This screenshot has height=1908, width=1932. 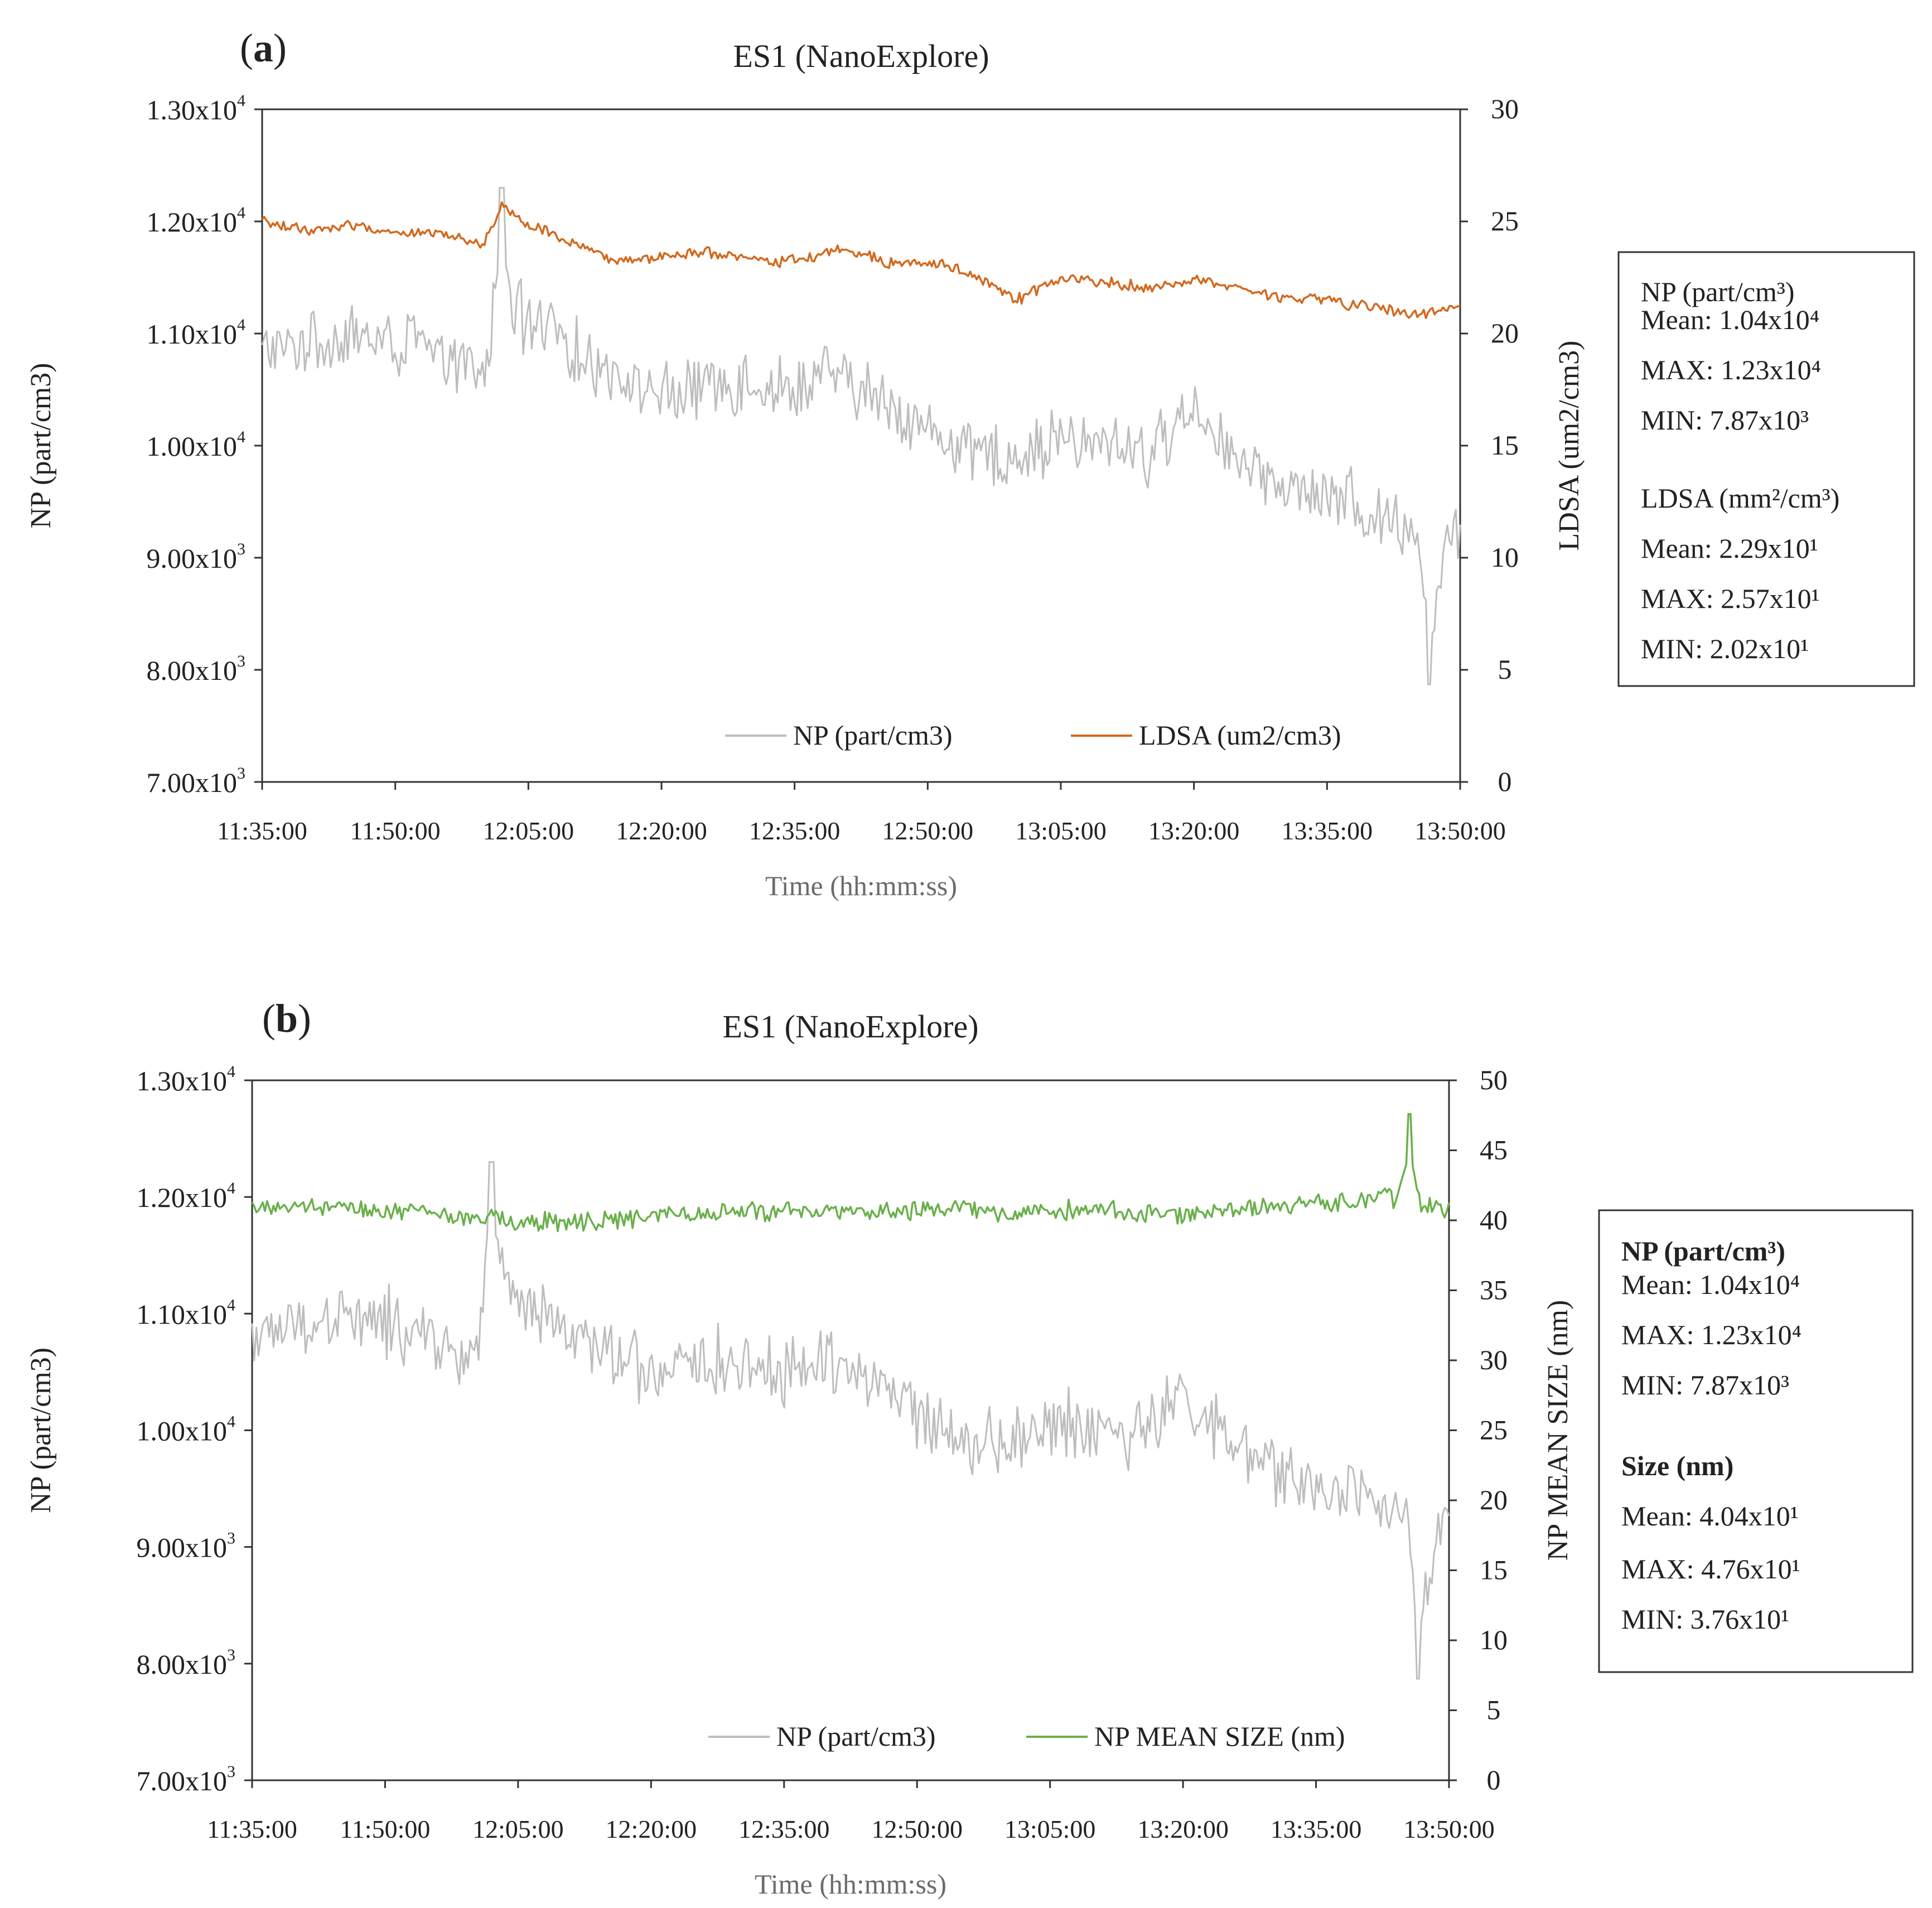 I want to click on panel-label: (b), so click(x=286, y=1018).